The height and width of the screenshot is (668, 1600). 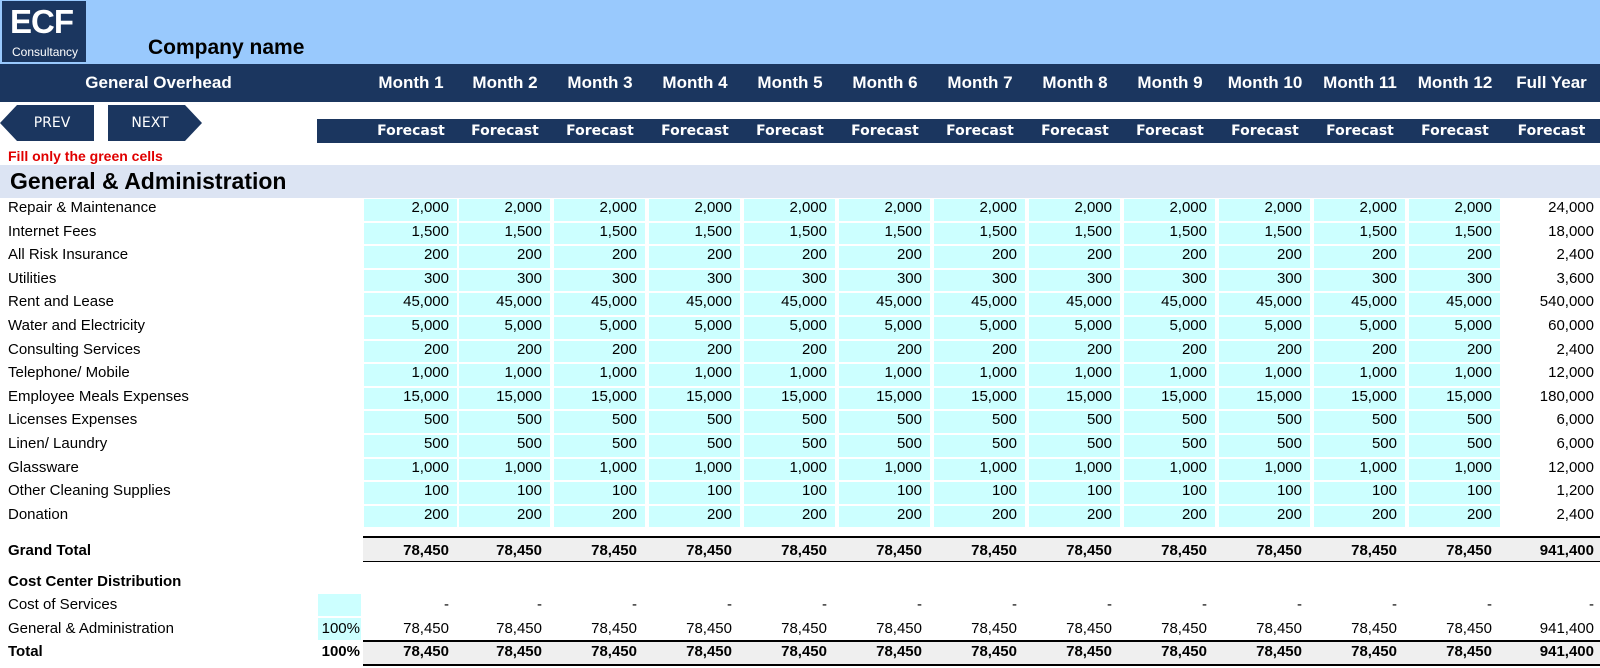 What do you see at coordinates (339, 605) in the screenshot?
I see `pct-input-cell` at bounding box center [339, 605].